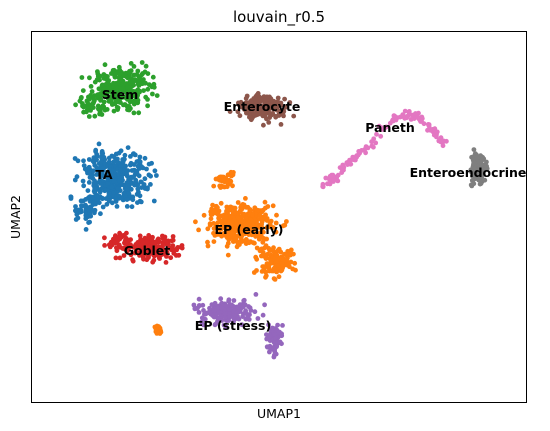  I want to click on cluster-label-ta: TA, so click(104, 174).